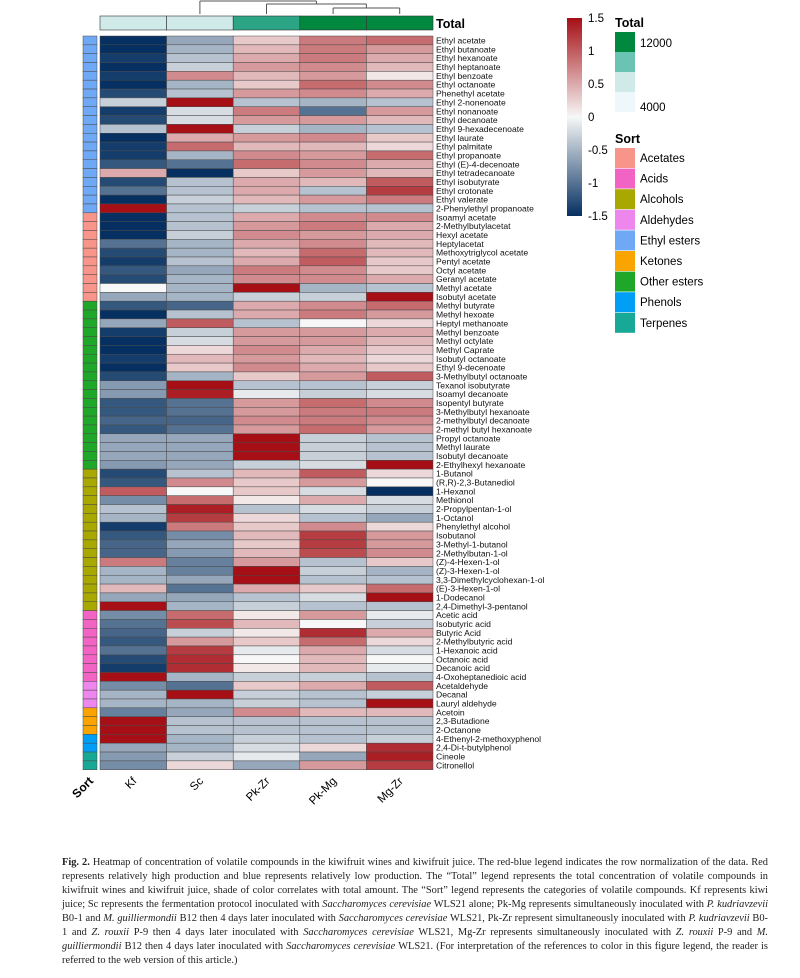 This screenshot has height=978, width=800. Describe the element at coordinates (466, 704) in the screenshot. I see `row-label: Lauryl aldehyde` at that location.